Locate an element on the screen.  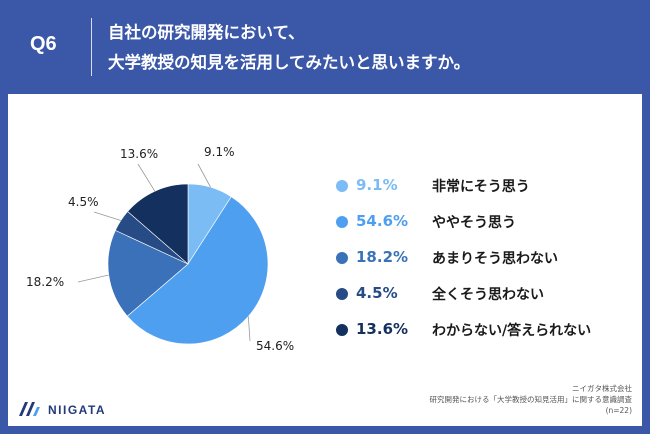
credit-sample-size: (n=22) is located at coordinates (618, 410).